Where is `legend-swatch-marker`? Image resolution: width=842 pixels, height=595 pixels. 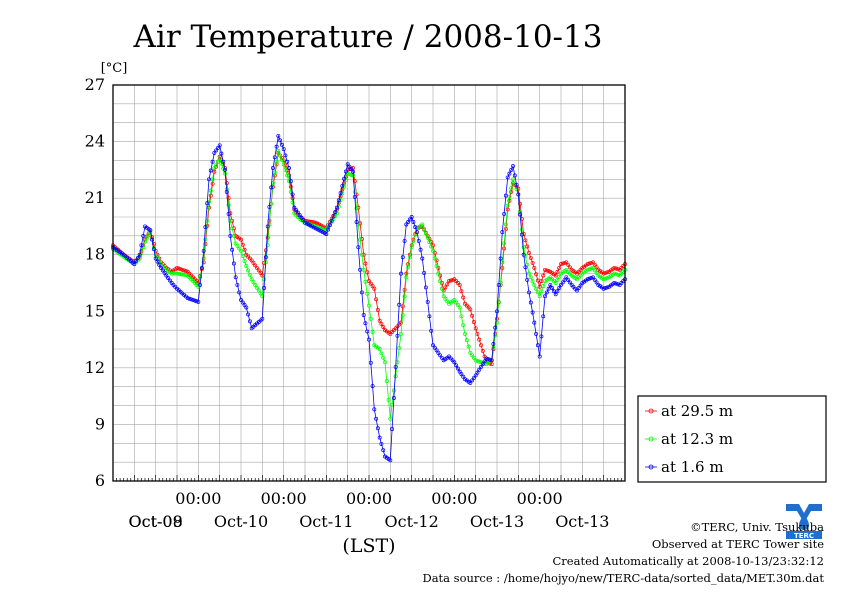
legend-swatch-marker is located at coordinates (651, 467).